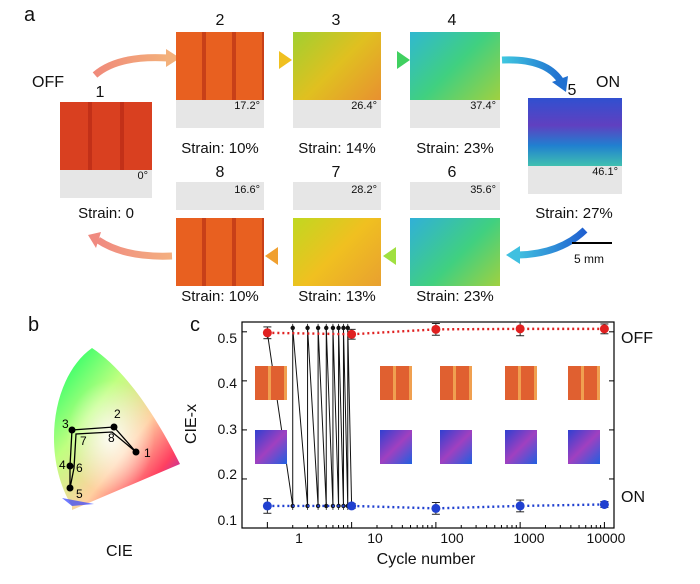 Image resolution: width=700 pixels, height=584 pixels. I want to click on bend-angle-7: 28.2°, so click(364, 190).